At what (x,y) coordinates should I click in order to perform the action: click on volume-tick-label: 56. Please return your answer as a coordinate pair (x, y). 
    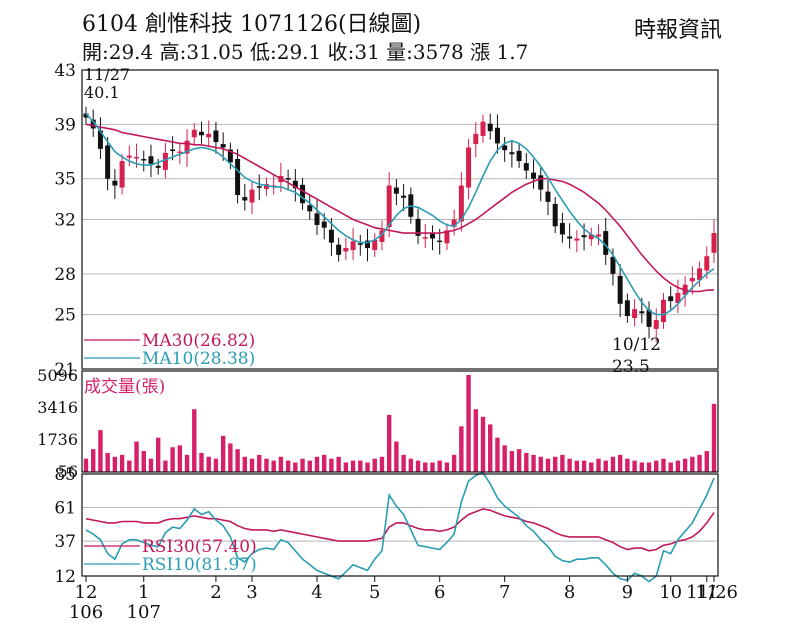
    Looking at the image, I should click on (68, 471).